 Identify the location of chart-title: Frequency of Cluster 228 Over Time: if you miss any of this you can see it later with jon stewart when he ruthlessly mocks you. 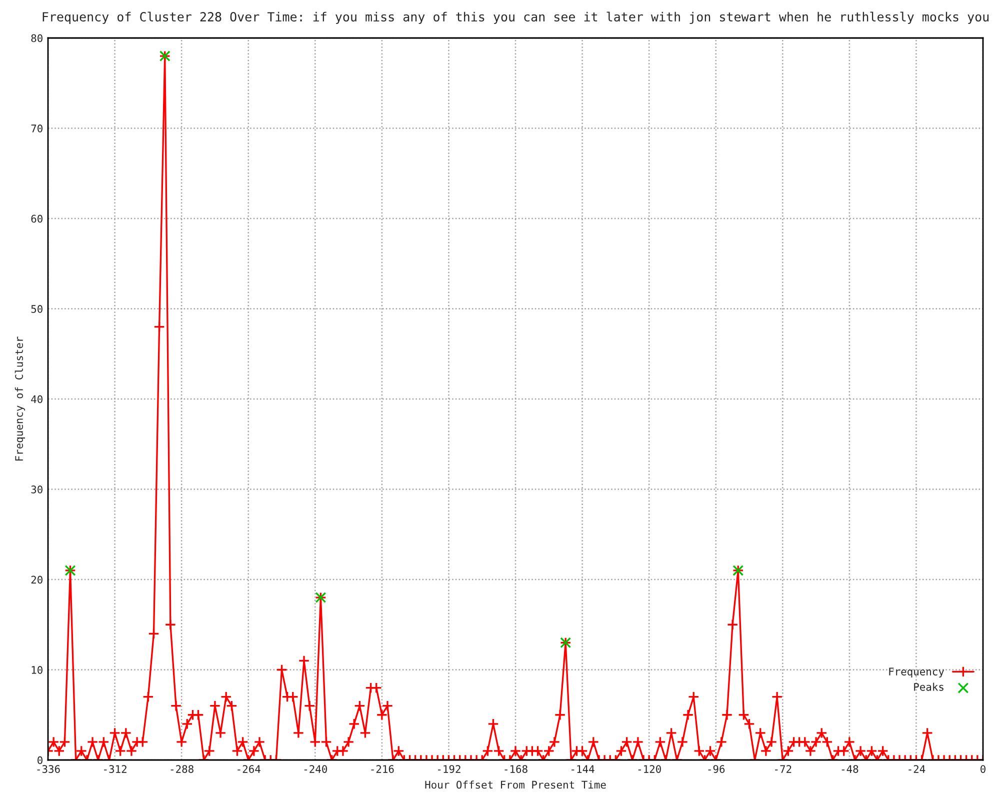
(515, 18).